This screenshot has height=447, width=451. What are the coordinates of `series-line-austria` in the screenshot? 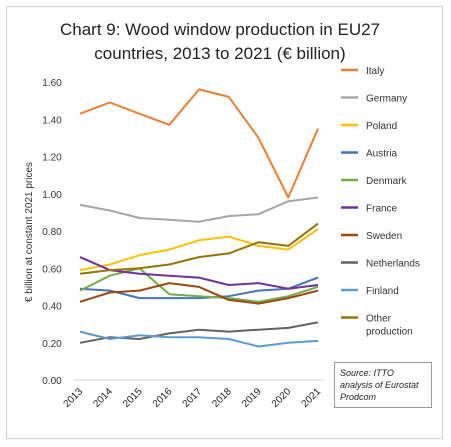 It's located at (199, 288).